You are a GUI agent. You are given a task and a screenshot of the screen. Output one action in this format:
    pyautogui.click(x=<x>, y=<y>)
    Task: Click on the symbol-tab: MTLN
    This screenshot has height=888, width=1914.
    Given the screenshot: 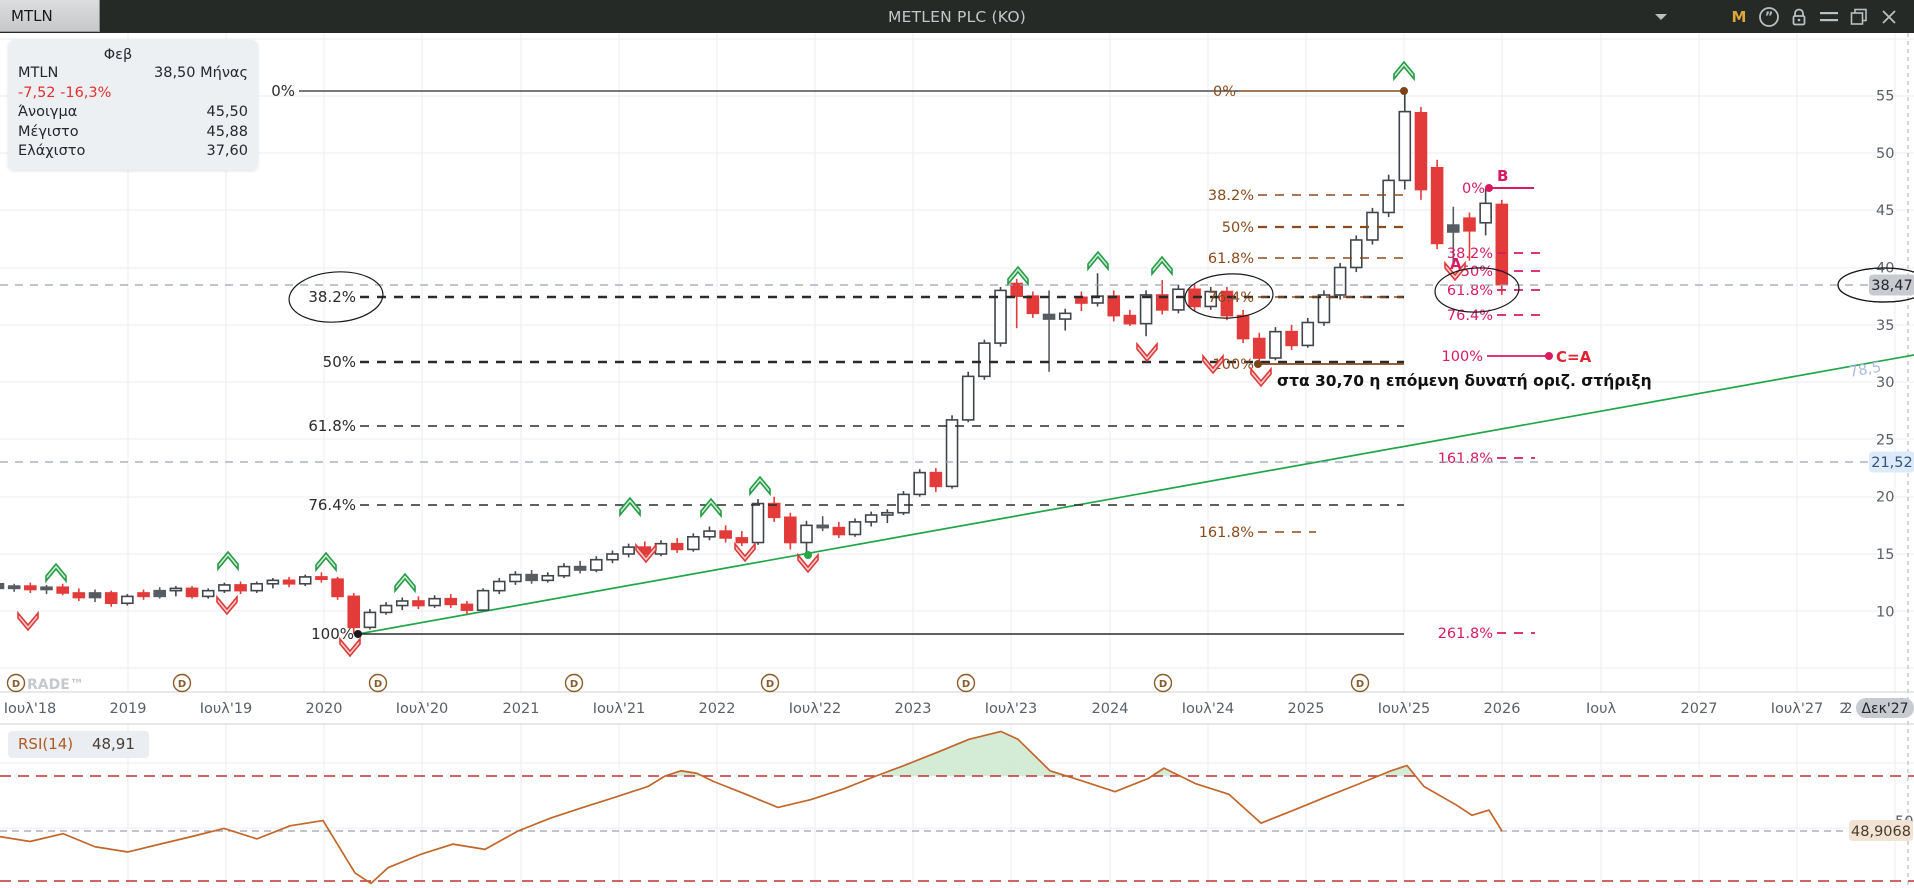 What is the action you would take?
    pyautogui.click(x=50, y=16)
    